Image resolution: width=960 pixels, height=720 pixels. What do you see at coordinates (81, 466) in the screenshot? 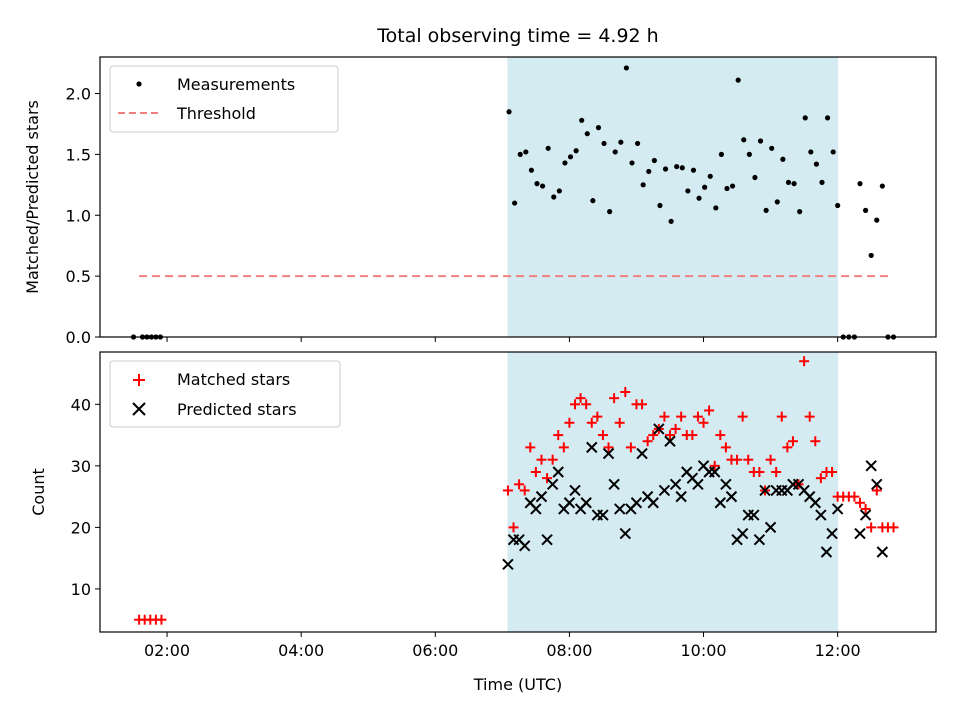
I see `y-tick-label: 30` at bounding box center [81, 466].